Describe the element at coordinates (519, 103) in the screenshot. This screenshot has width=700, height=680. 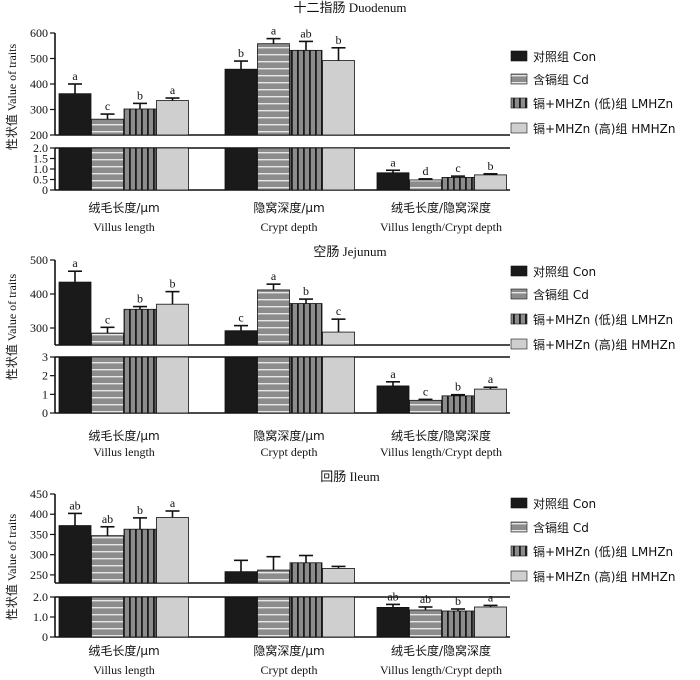
I see `legend-swatch-lmhzn` at that location.